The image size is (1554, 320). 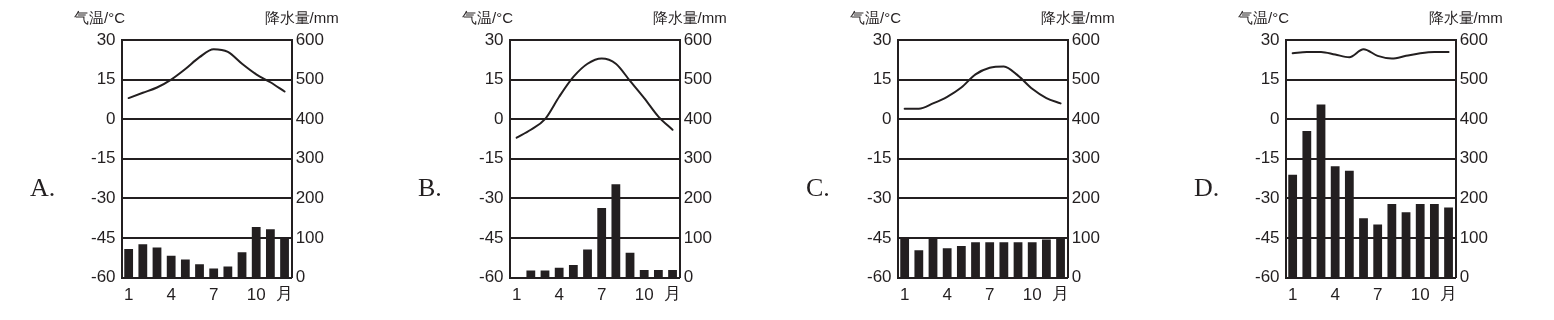 What do you see at coordinates (430, 187) in the screenshot?
I see `text: B.` at bounding box center [430, 187].